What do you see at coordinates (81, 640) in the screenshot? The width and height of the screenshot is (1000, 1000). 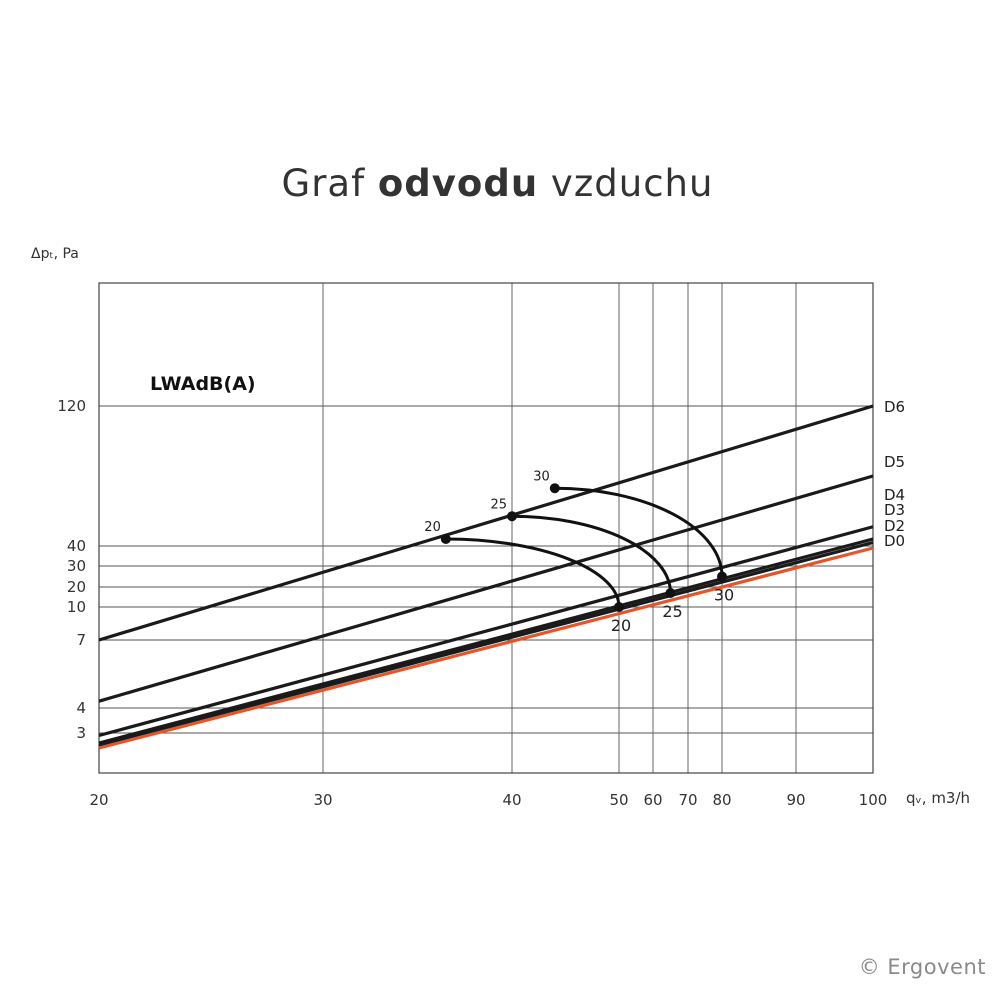 I see `y-tick-label: 7` at bounding box center [81, 640].